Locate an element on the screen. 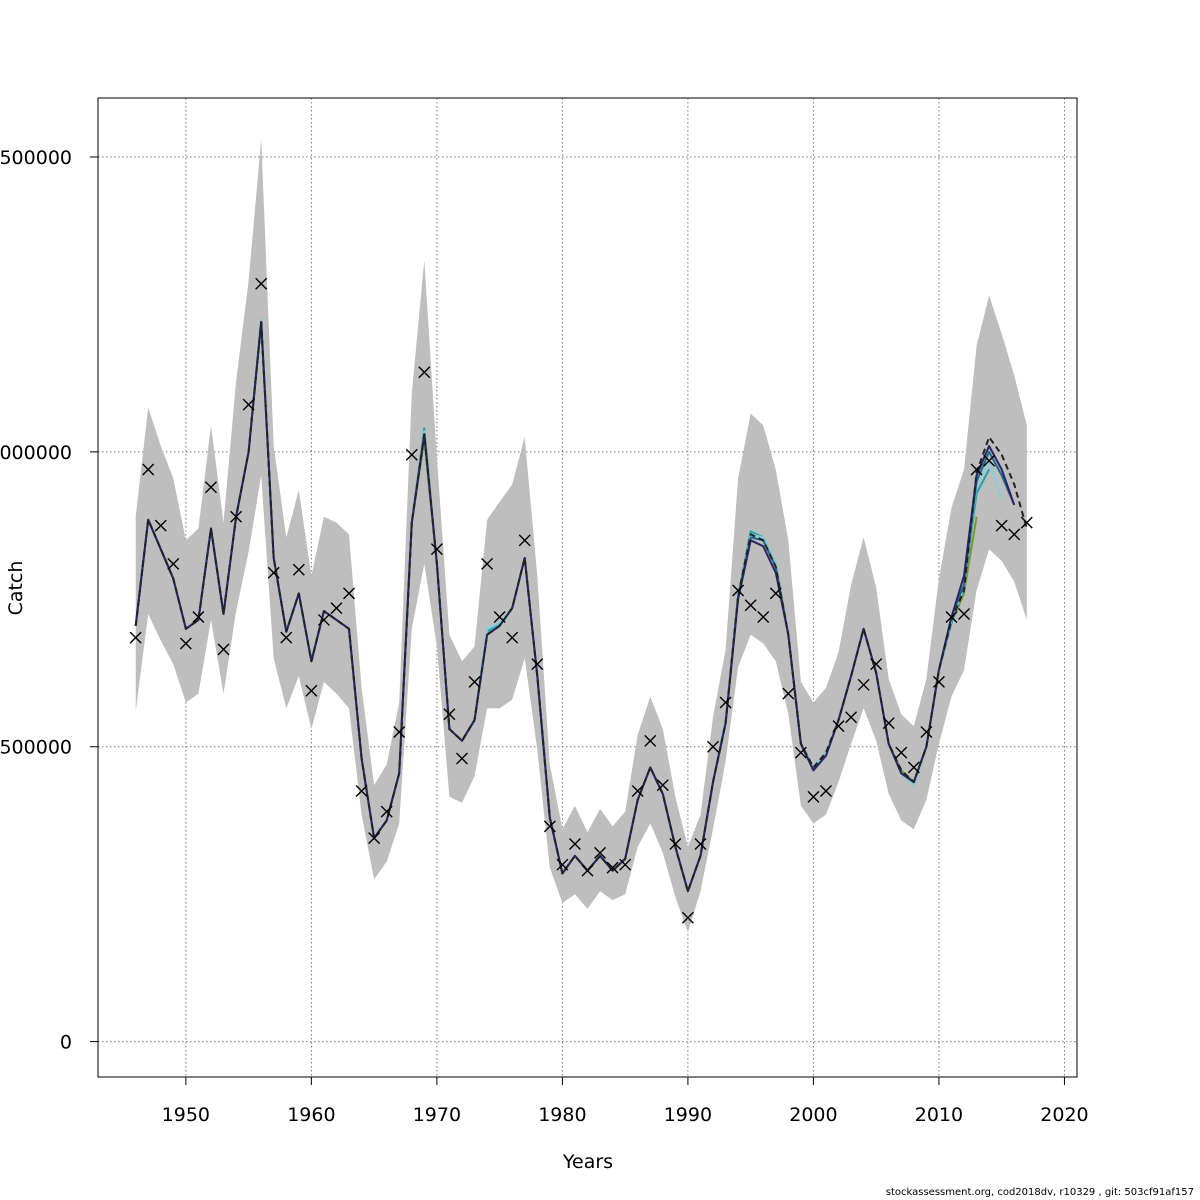  y-tick-label: 1500000 is located at coordinates (36, 158).